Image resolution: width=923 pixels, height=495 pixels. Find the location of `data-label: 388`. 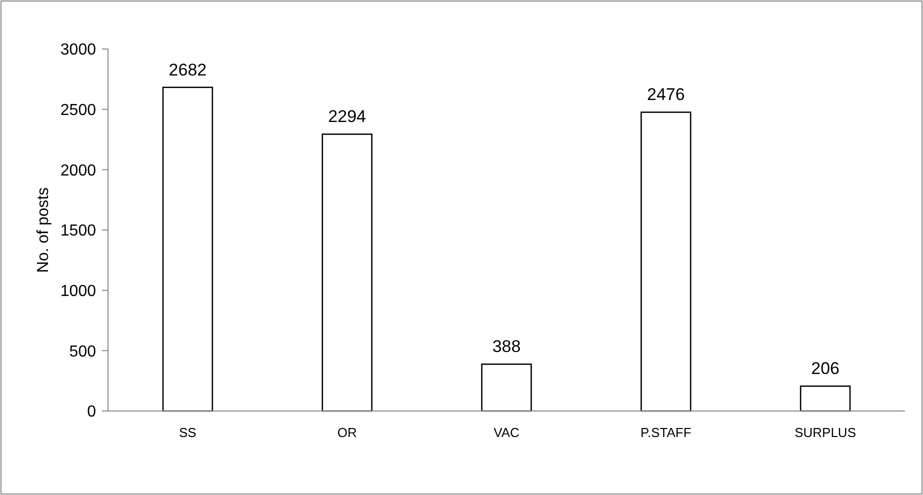

data-label: 388 is located at coordinates (506, 346).